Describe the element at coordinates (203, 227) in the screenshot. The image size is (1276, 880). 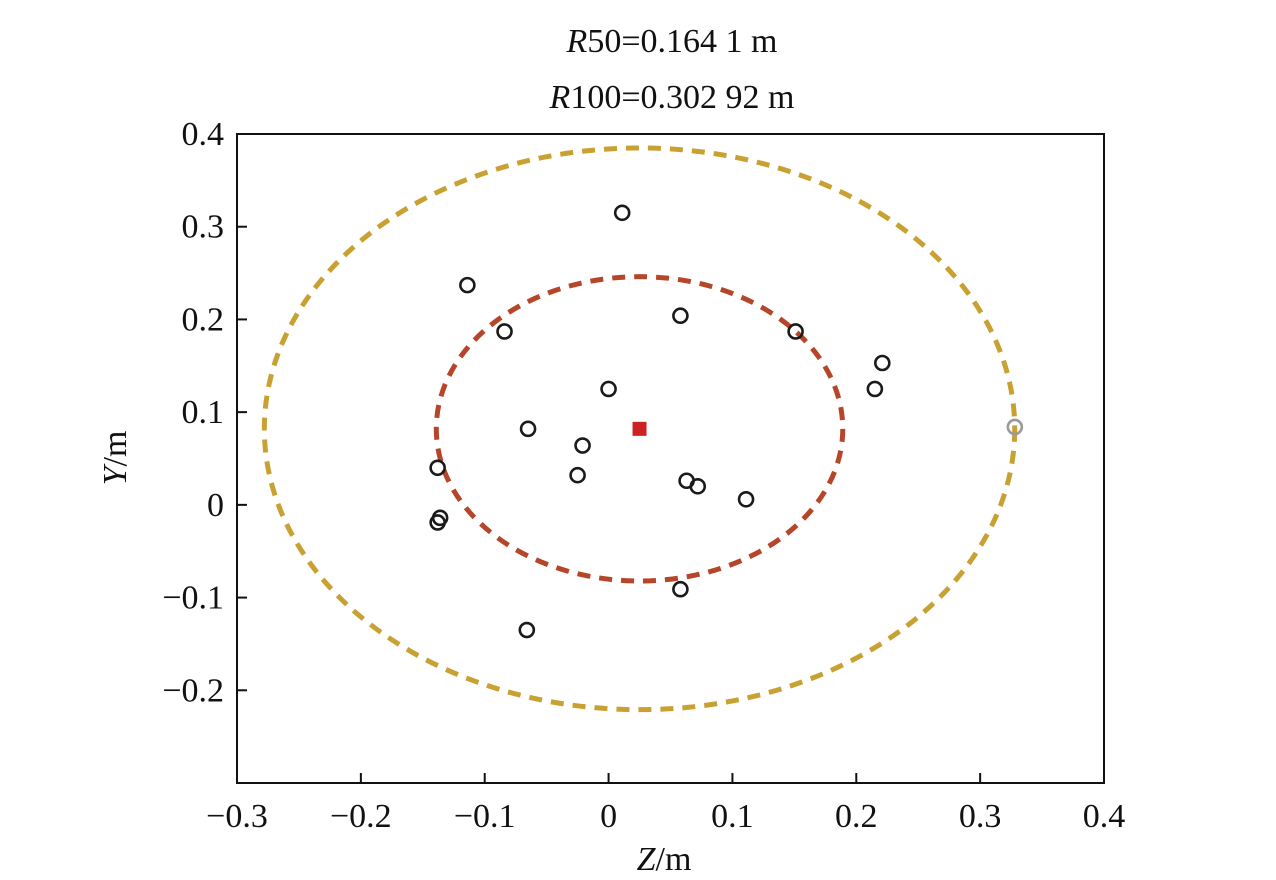
I see `y-tick-label: 0.3` at that location.